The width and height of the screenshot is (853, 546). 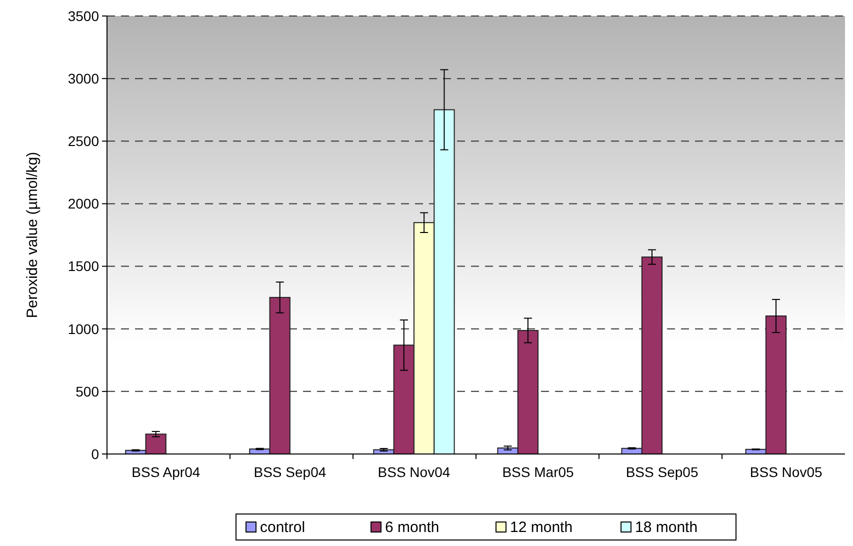 What do you see at coordinates (166, 472) in the screenshot?
I see `x-tick-label: BSS Apr04` at bounding box center [166, 472].